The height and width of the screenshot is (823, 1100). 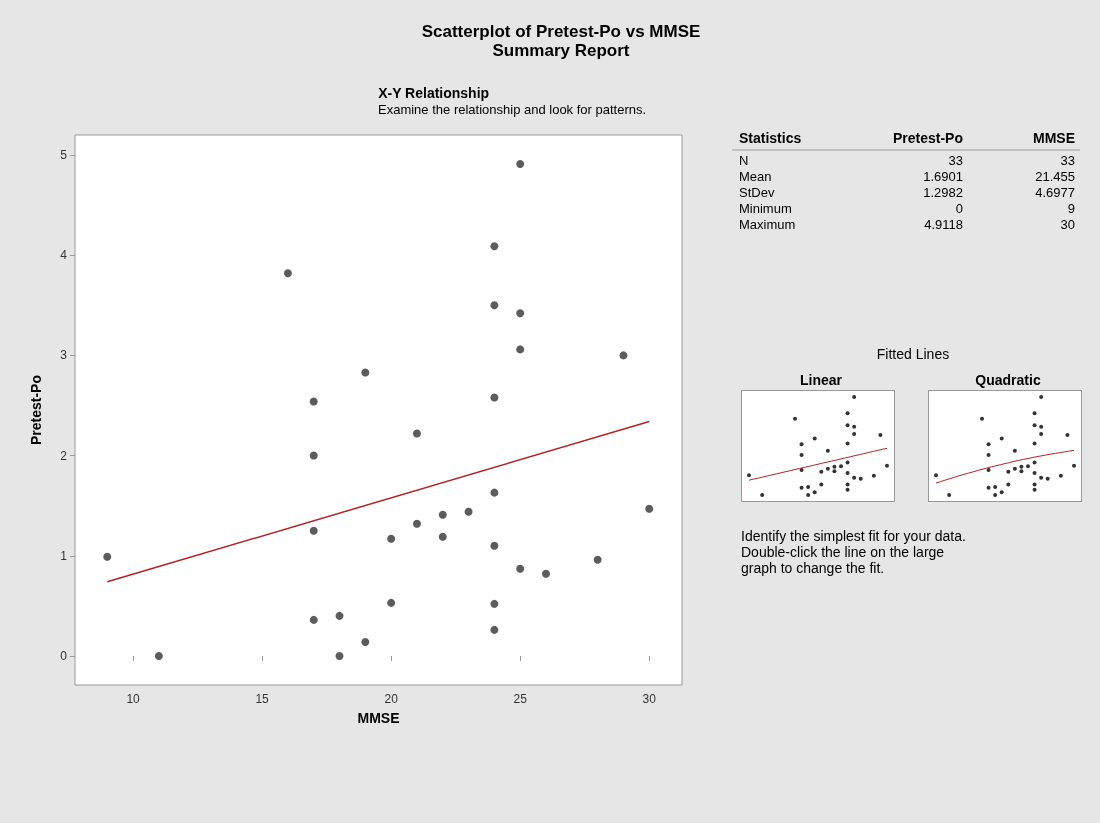 I want to click on x-tick-label: 25, so click(x=520, y=699).